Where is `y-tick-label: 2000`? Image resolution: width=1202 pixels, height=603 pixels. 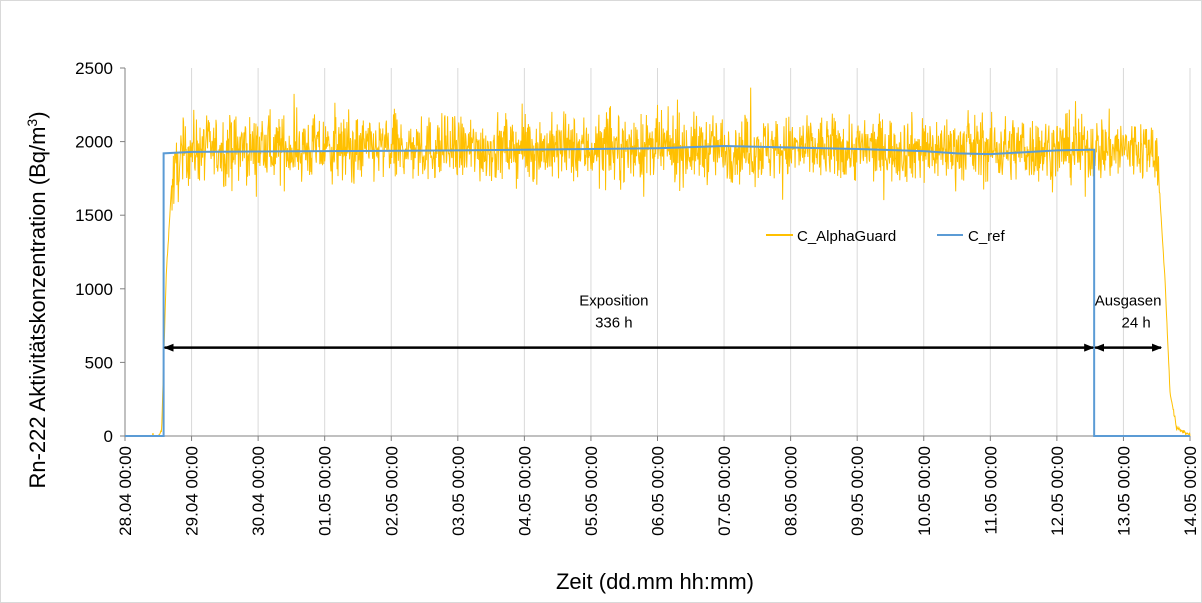 y-tick-label: 2000 is located at coordinates (94, 142).